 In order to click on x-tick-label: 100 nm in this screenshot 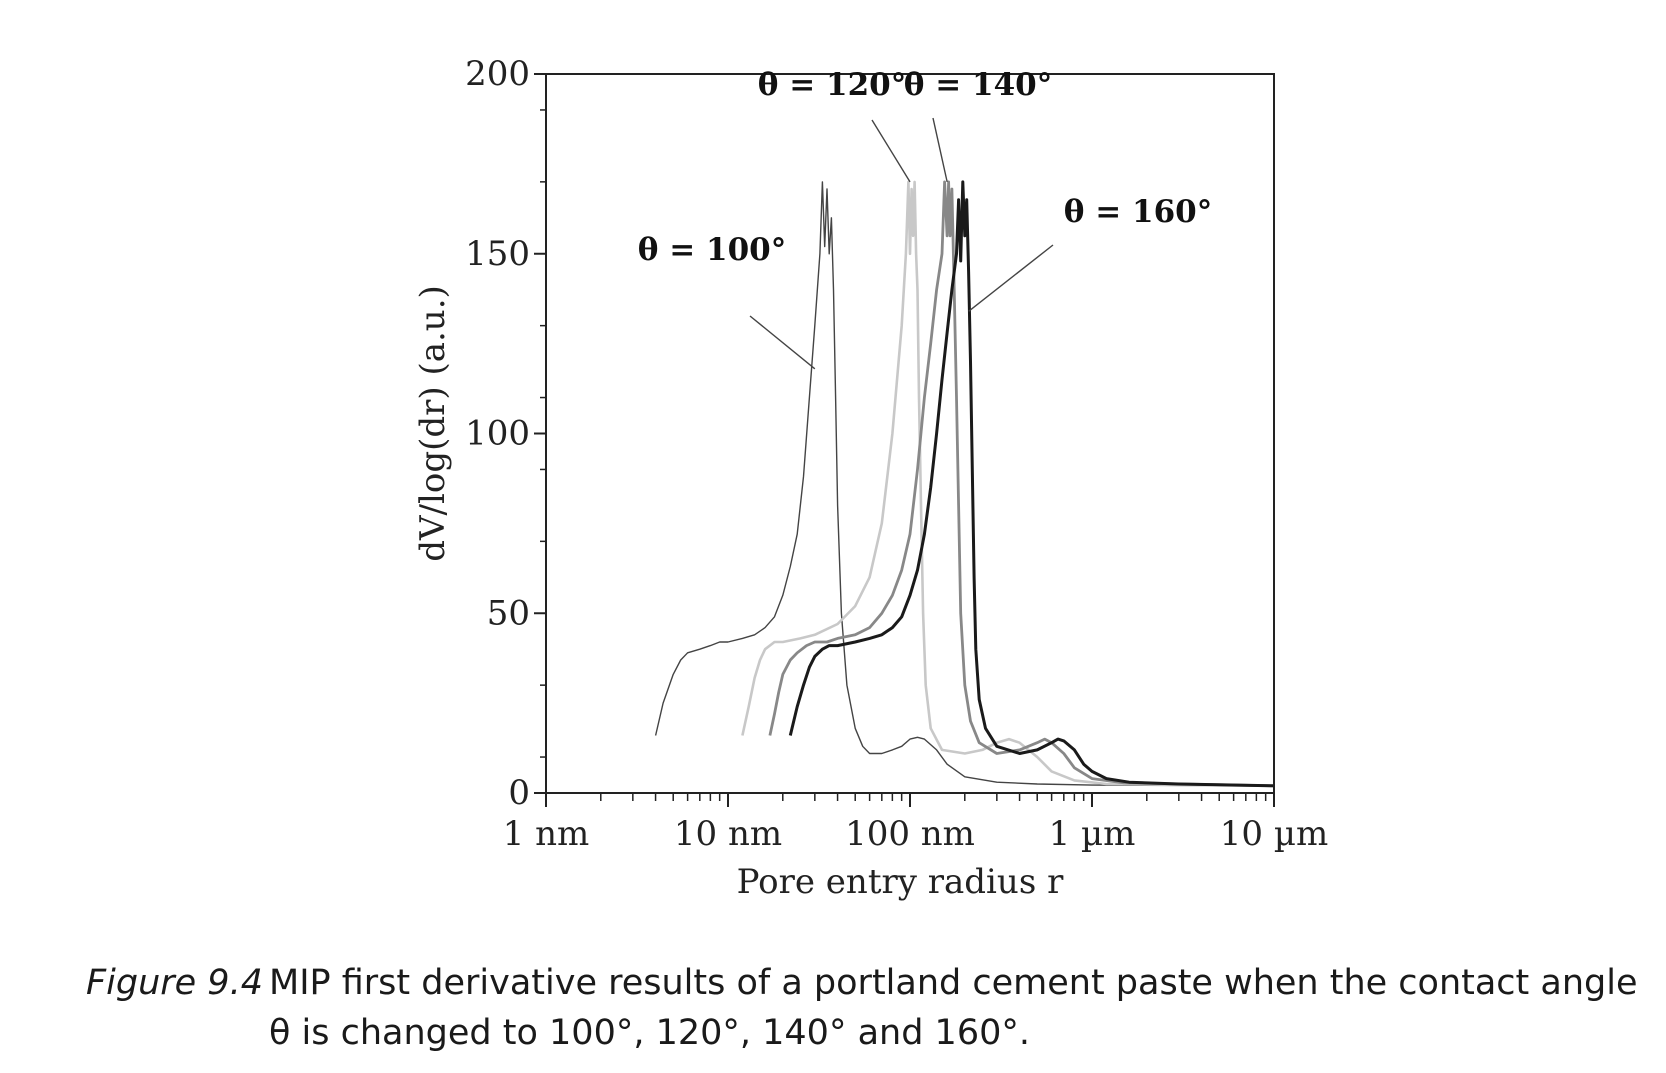, I will do `click(910, 834)`.